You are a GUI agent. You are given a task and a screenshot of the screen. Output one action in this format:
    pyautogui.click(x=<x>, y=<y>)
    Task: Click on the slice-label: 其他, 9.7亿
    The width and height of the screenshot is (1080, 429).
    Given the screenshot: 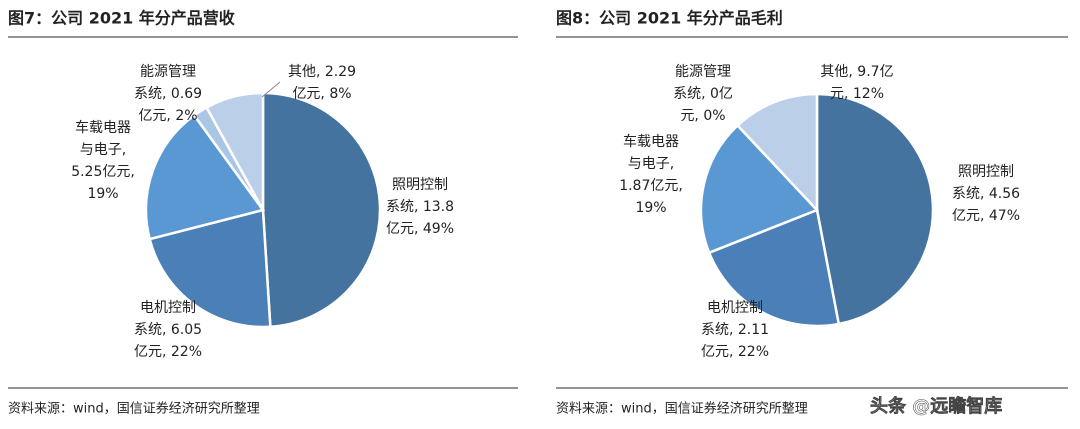 What is the action you would take?
    pyautogui.click(x=856, y=72)
    